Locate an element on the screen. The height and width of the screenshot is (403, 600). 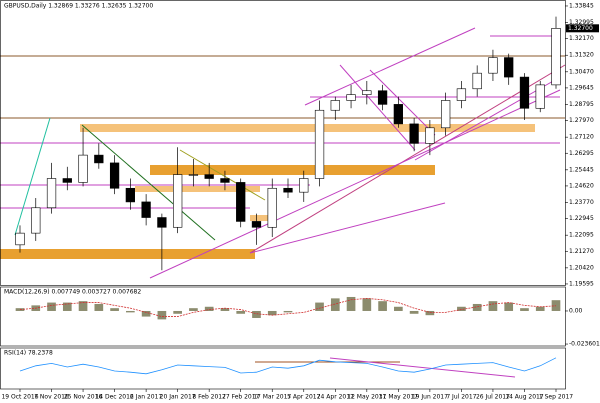
x-tick-label: 20 Jan 2017 is located at coordinates (178, 397).